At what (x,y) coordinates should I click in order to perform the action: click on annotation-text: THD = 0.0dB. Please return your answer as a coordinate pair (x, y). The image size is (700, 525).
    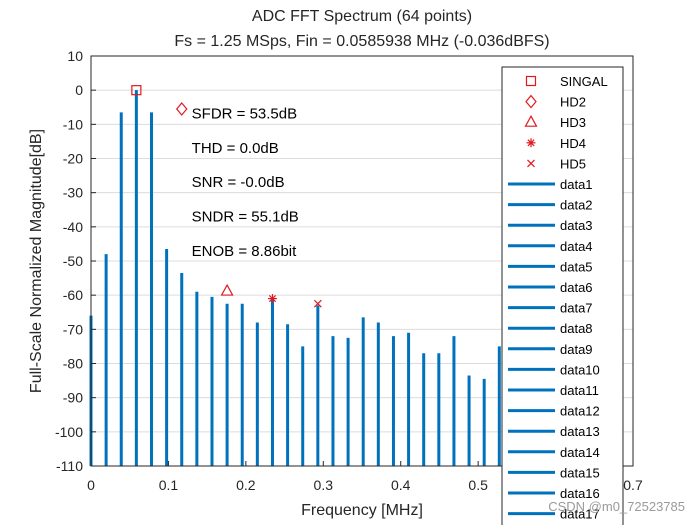
    Looking at the image, I should click on (235, 148).